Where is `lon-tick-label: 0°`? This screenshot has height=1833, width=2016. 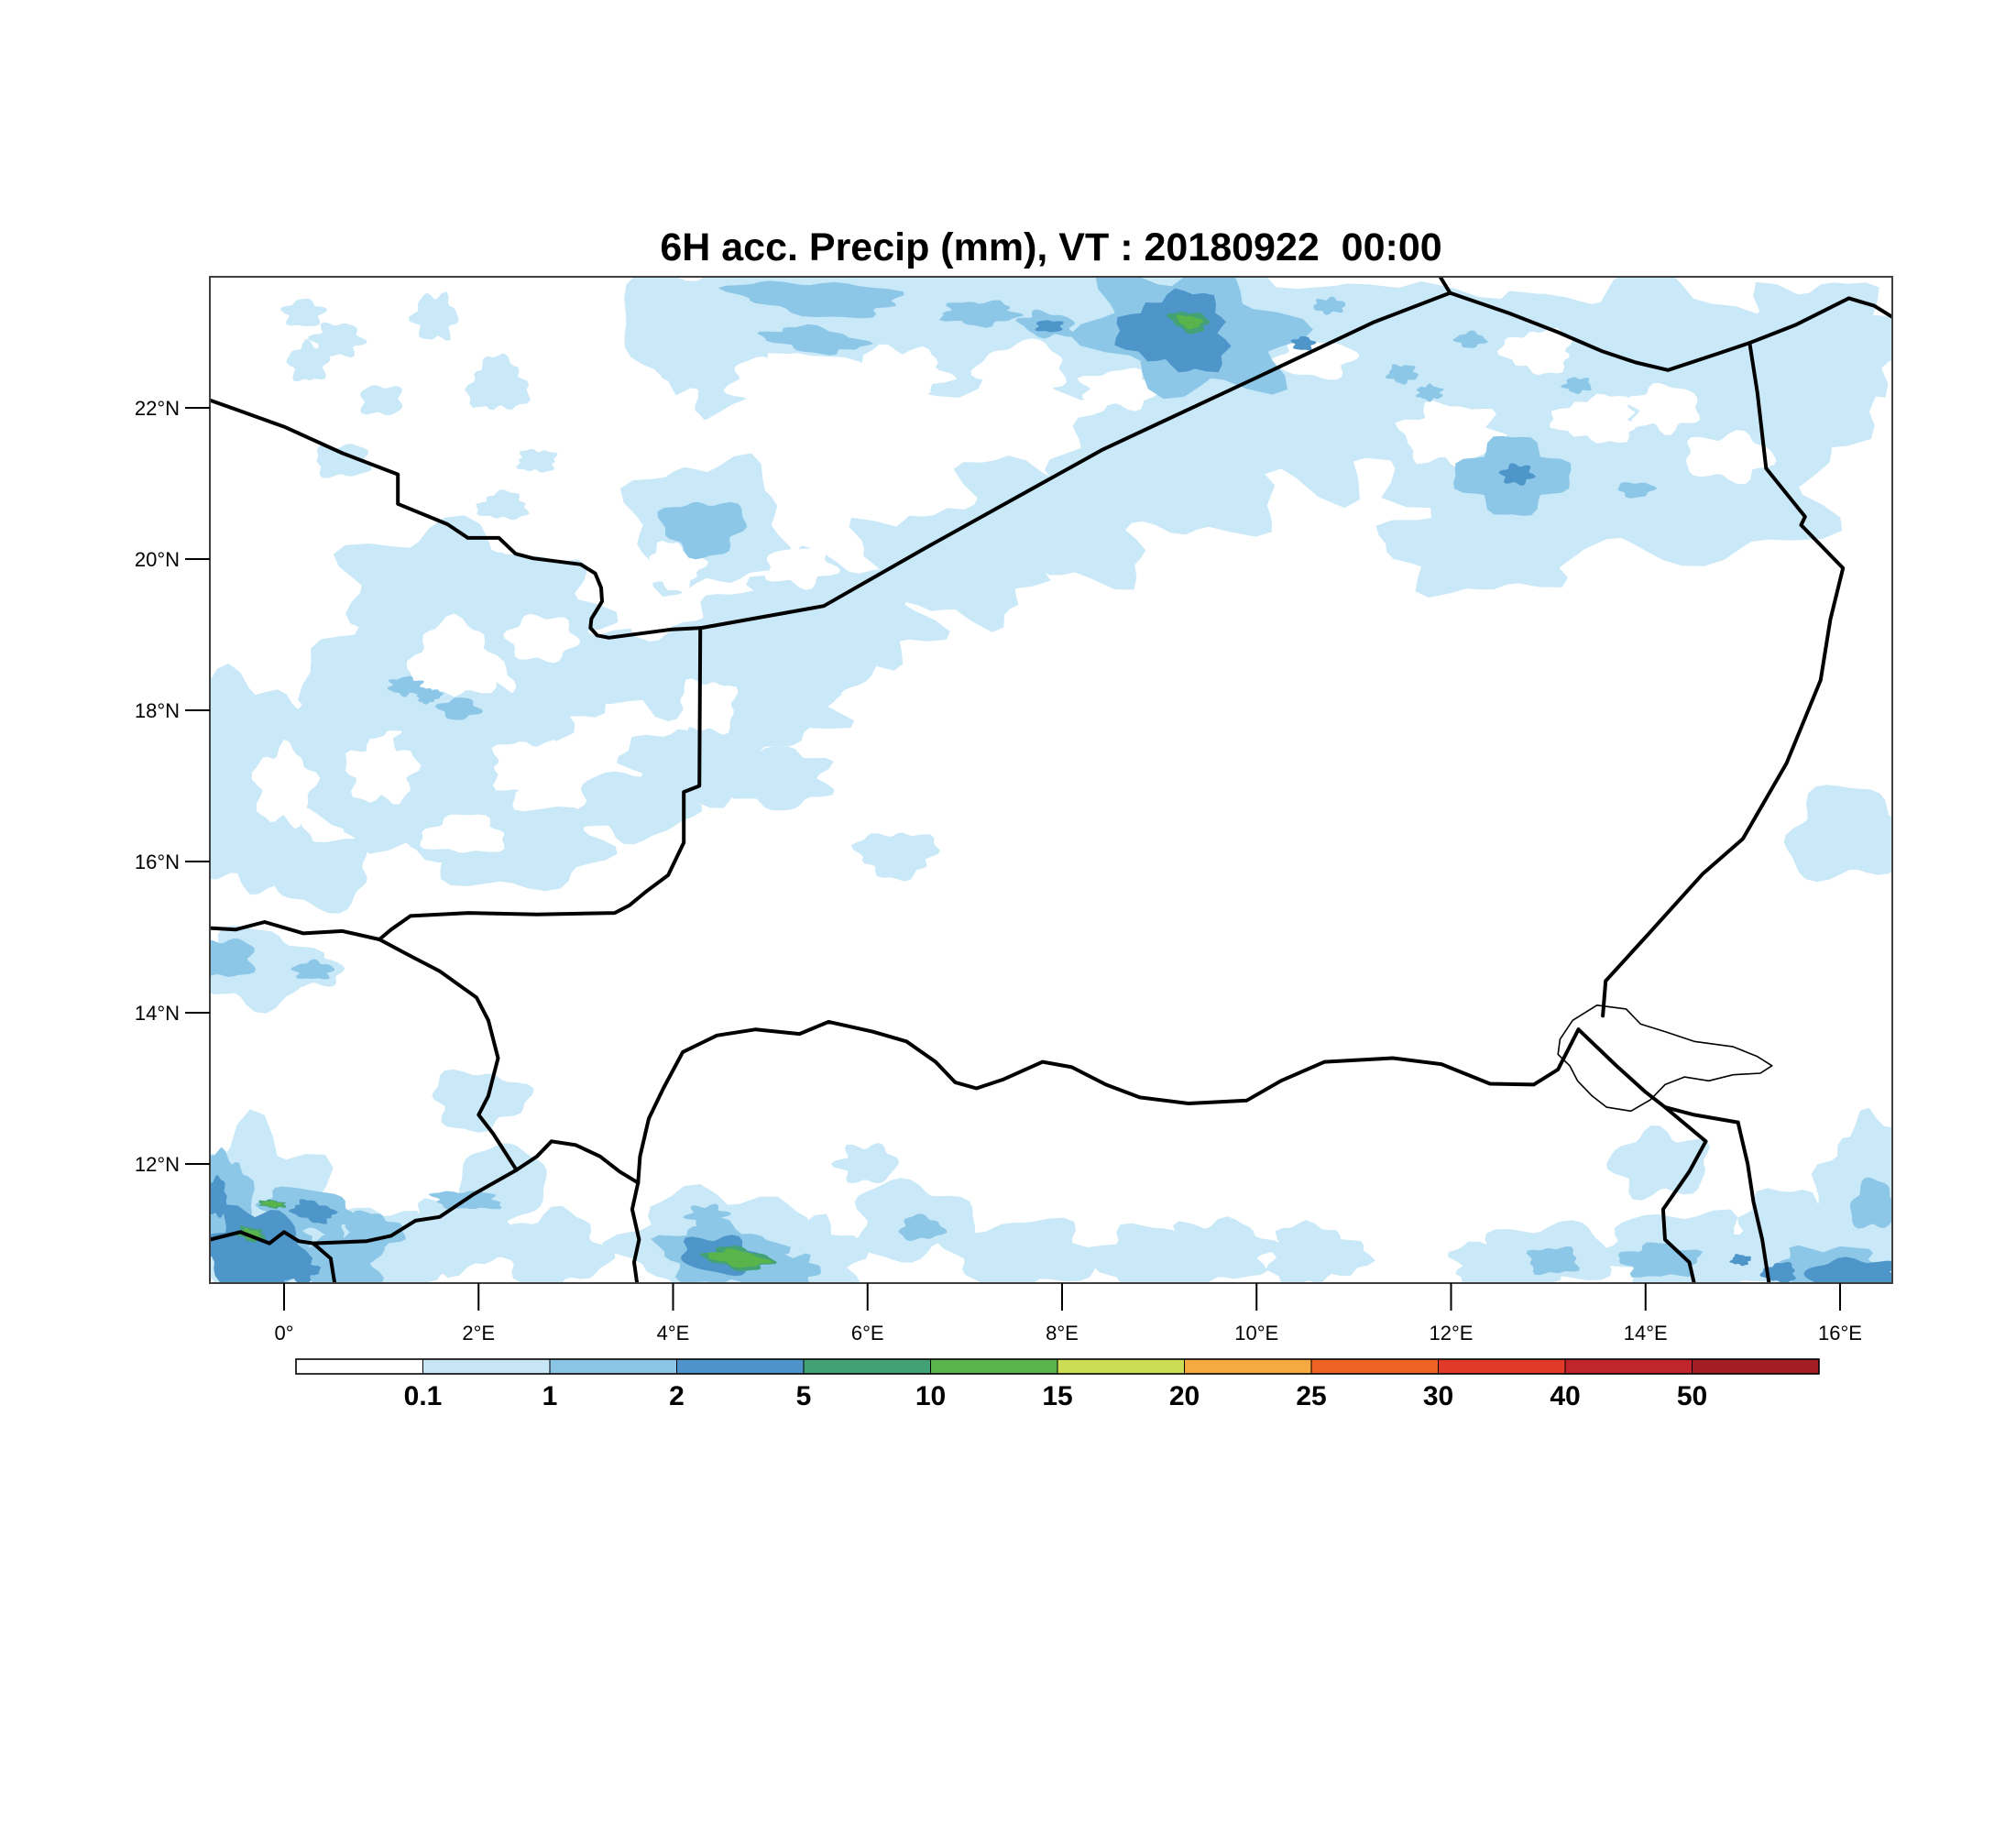 lon-tick-label: 0° is located at coordinates (283, 1333).